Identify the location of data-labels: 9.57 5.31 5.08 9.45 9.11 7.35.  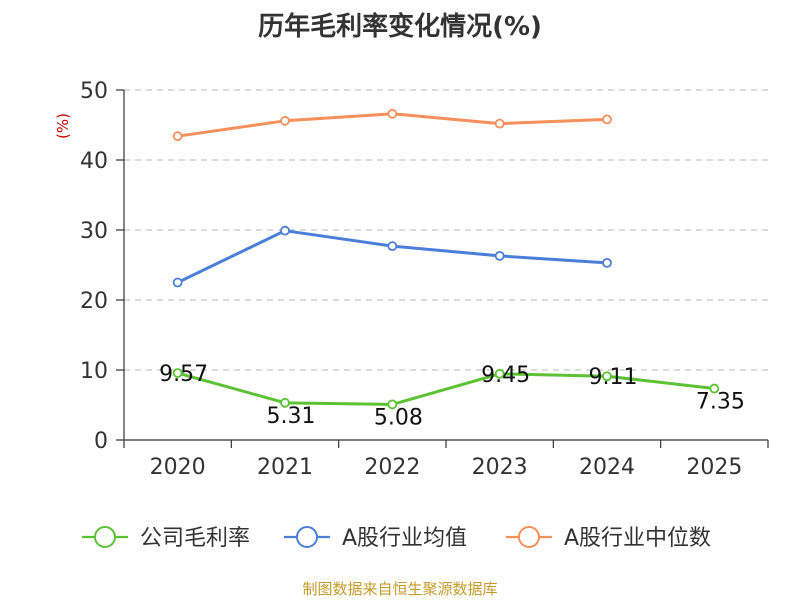
(452, 396).